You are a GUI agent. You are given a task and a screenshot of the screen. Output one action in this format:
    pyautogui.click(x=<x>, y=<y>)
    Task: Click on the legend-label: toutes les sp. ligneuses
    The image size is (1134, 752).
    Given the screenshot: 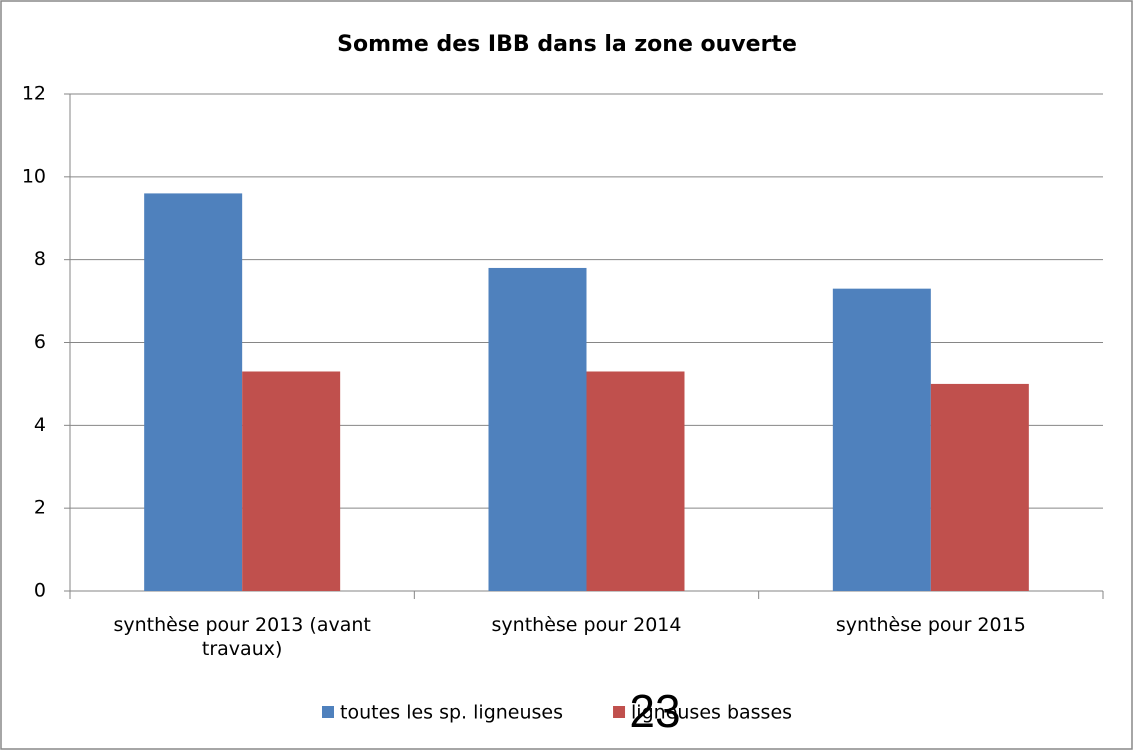 What is the action you would take?
    pyautogui.click(x=451, y=713)
    